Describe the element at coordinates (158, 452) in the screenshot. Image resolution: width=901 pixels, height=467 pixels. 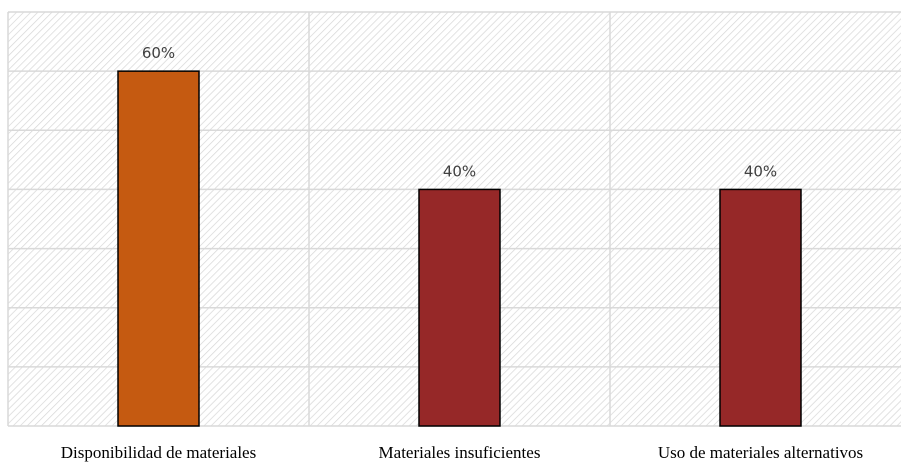
I see `category-label: Disponibilidad de materiales` at that location.